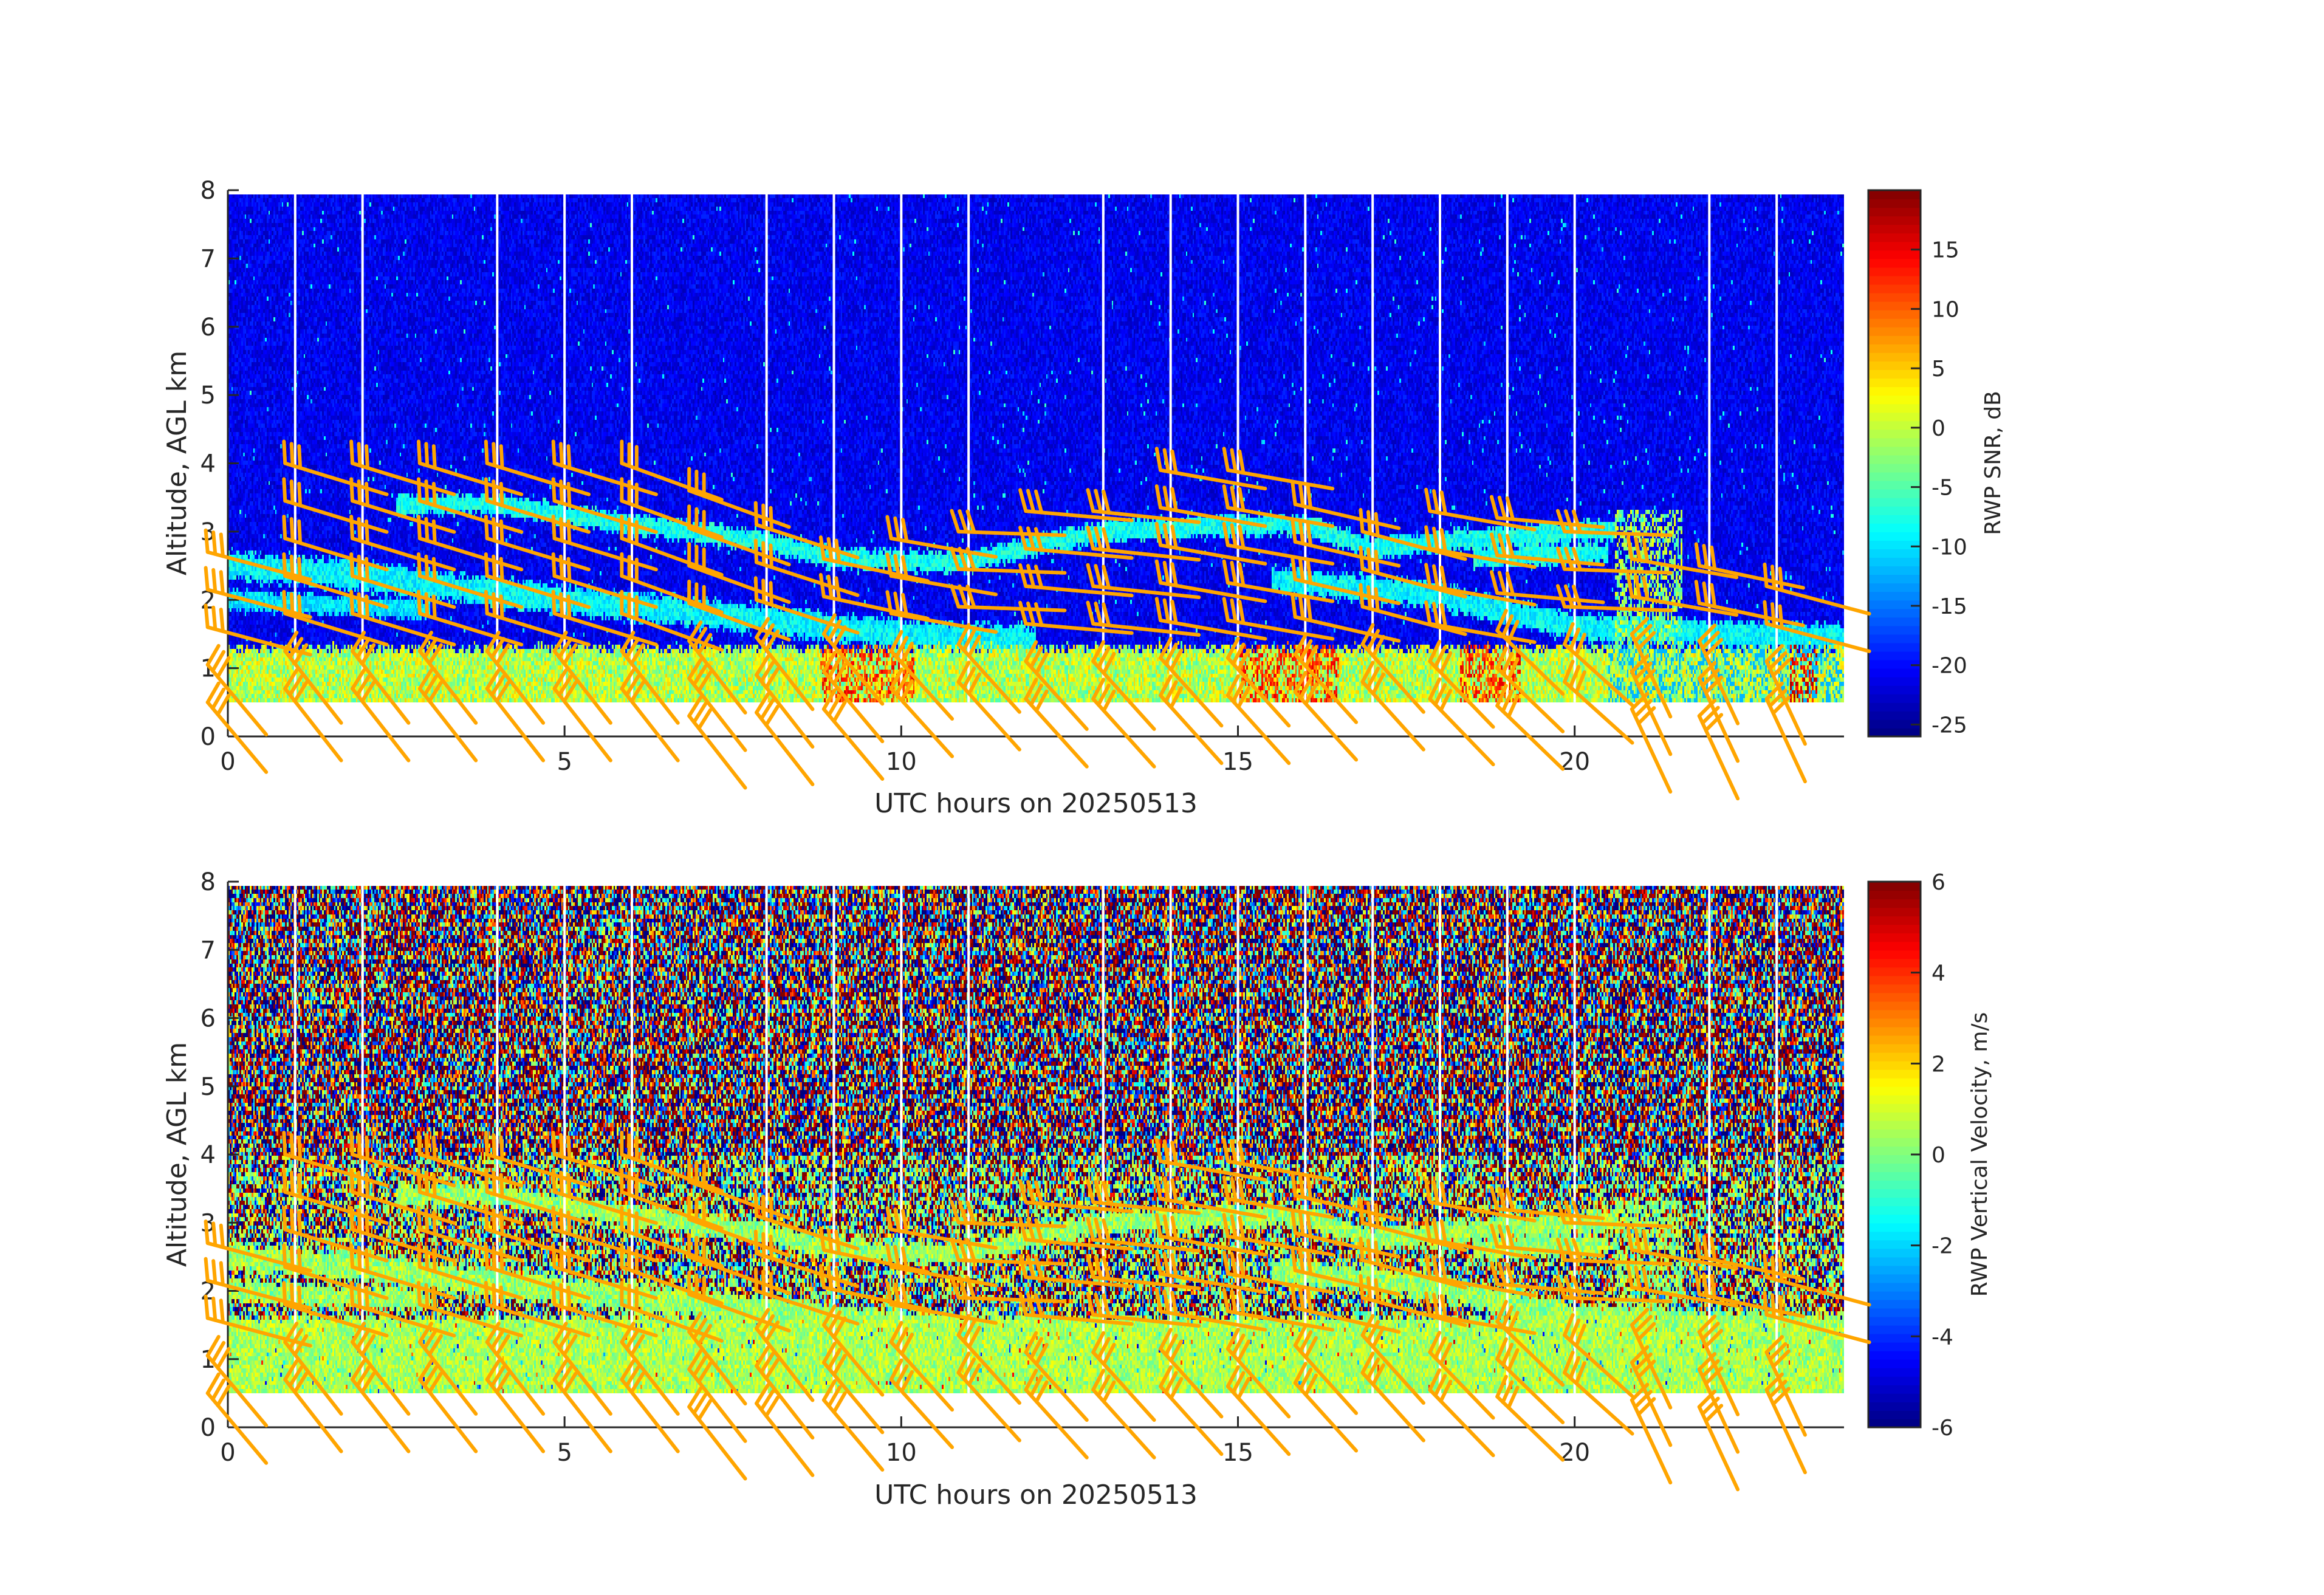 The height and width of the screenshot is (1595, 2324). What do you see at coordinates (1949, 606) in the screenshot?
I see `snr-colorbar-tick-label: -15` at bounding box center [1949, 606].